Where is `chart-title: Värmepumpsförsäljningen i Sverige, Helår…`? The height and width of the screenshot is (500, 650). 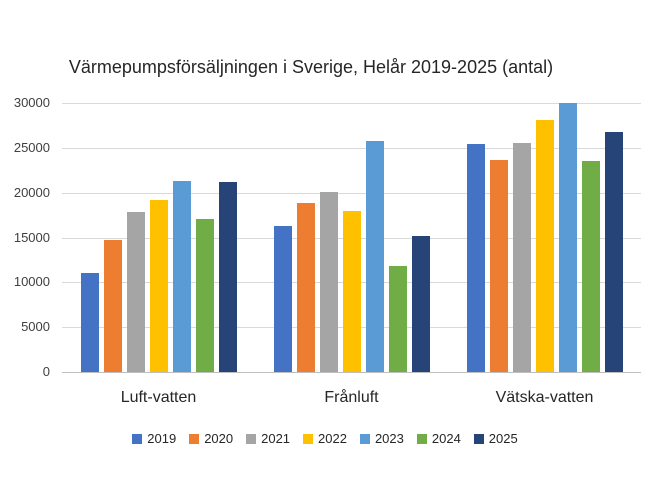 chart-title: Värmepumpsförsäljningen i Sverige, Helår… is located at coordinates (311, 67).